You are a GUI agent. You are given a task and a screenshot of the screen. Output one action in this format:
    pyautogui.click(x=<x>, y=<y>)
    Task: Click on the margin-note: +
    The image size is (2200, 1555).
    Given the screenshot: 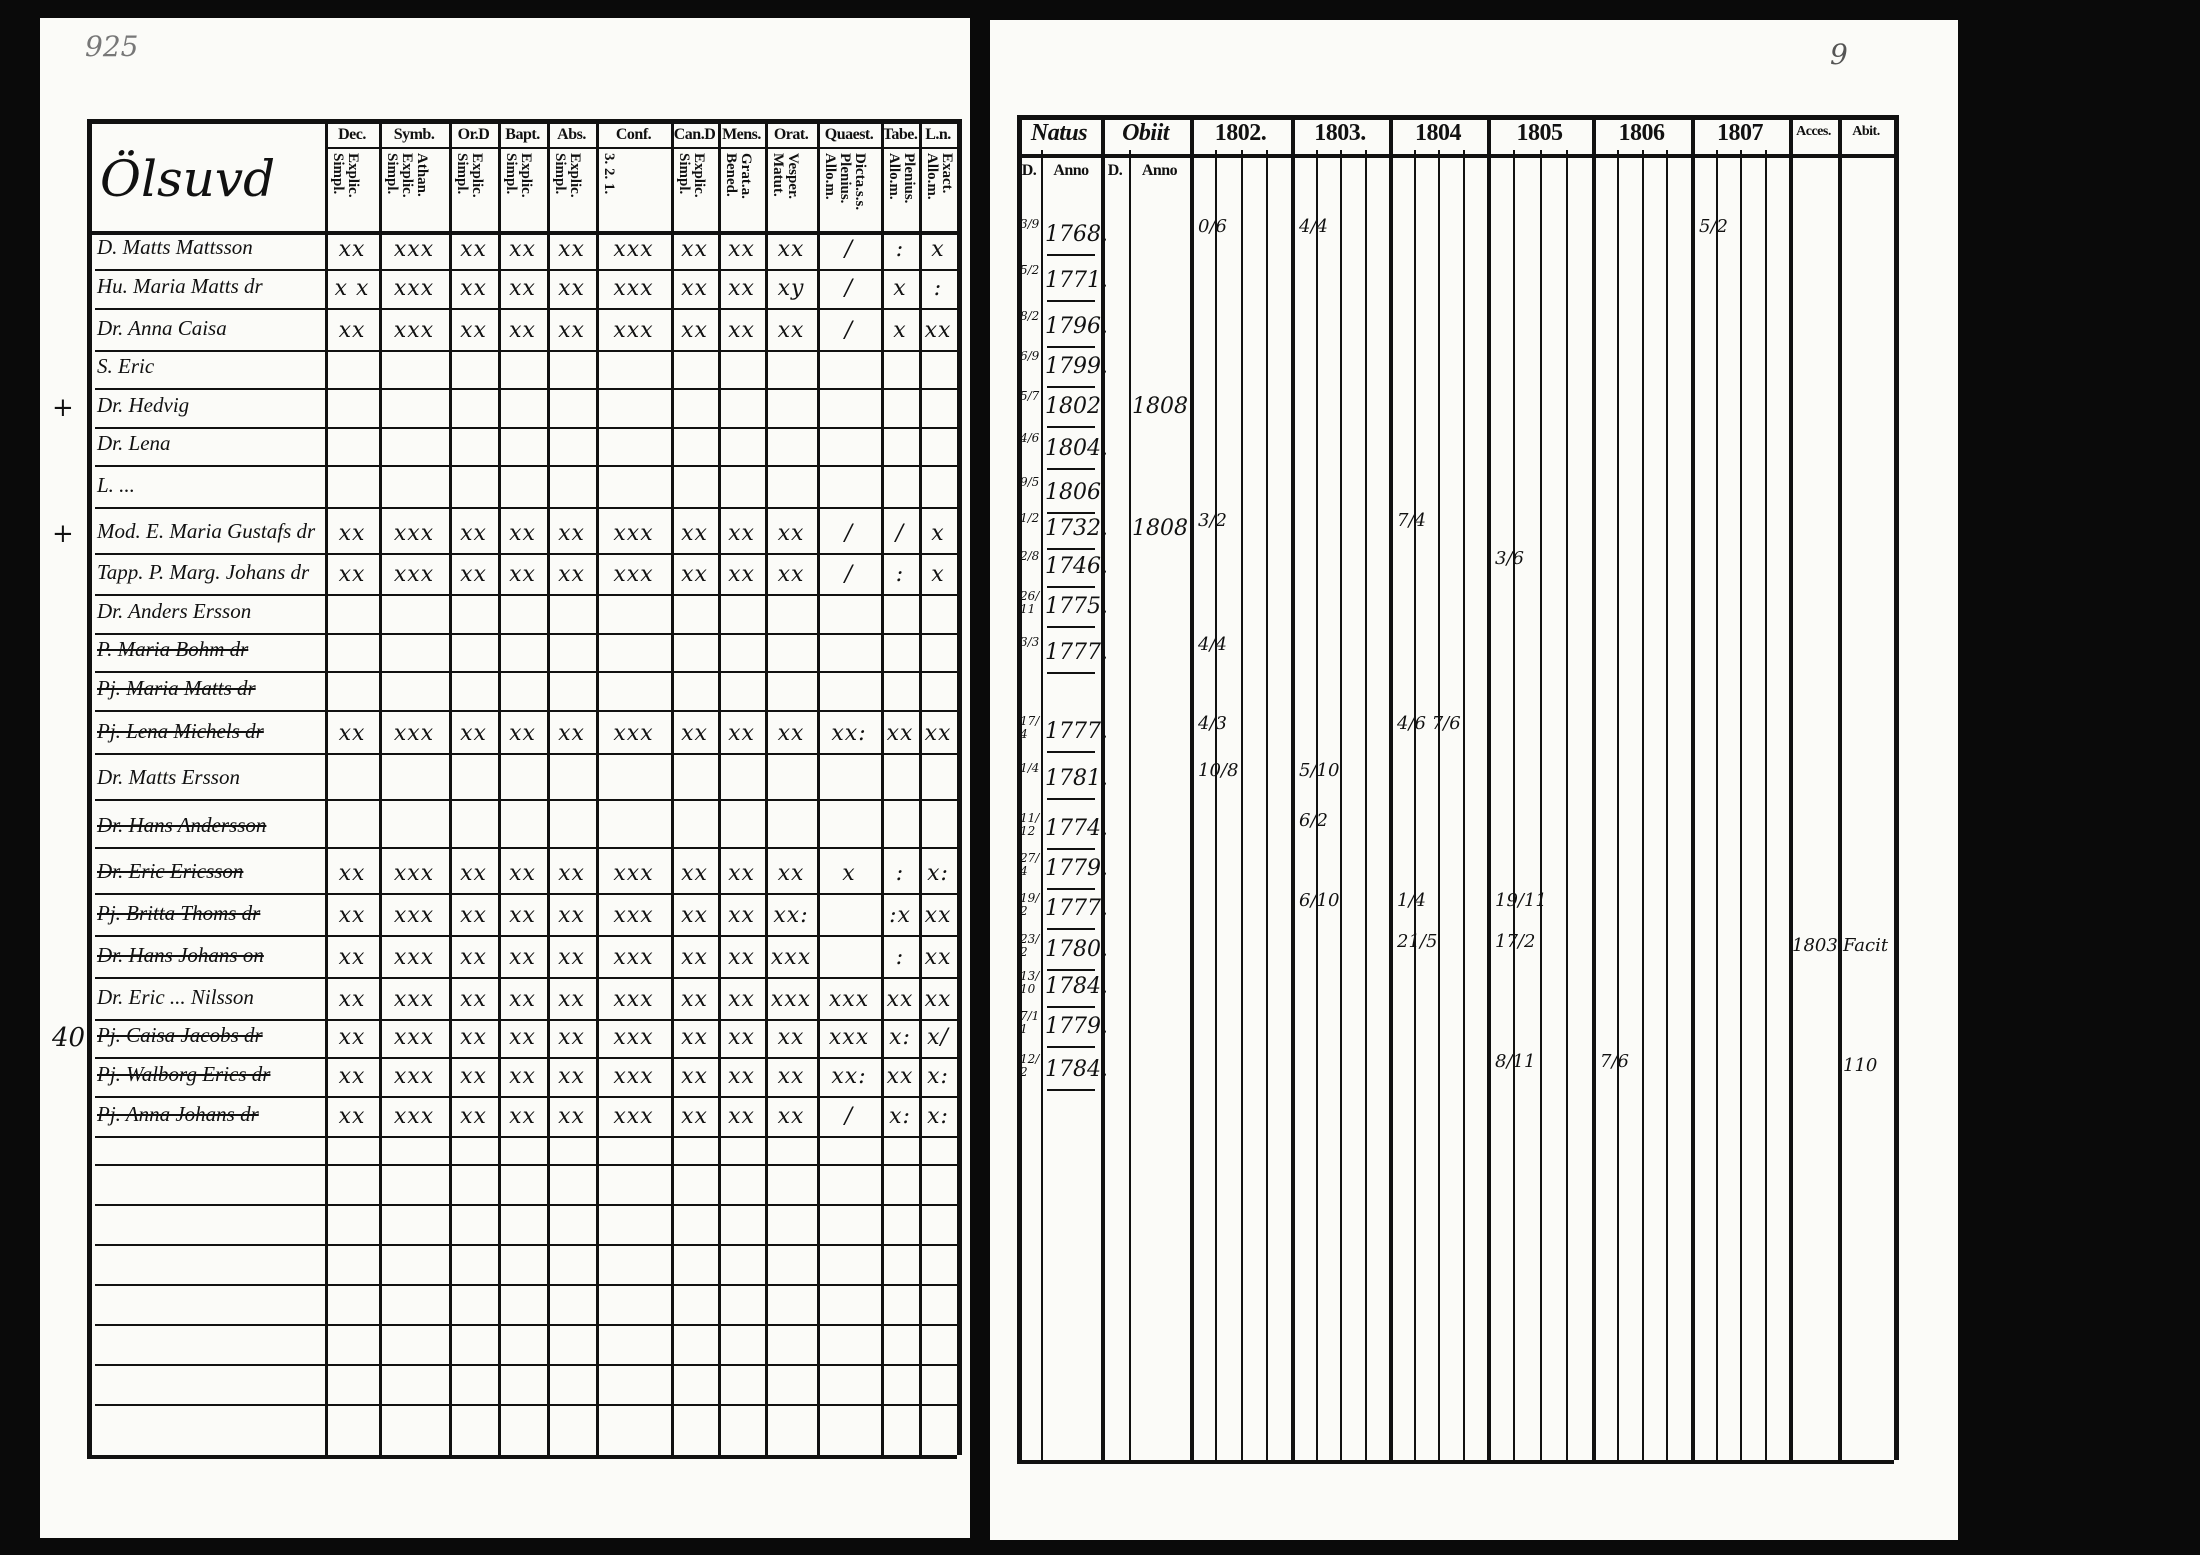 What is the action you would take?
    pyautogui.click(x=63, y=408)
    